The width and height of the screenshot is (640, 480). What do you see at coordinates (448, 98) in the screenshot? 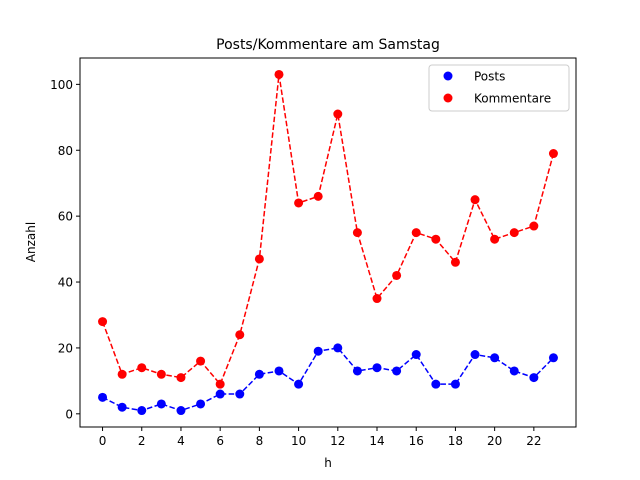
I see `legend-marker-kommentare` at bounding box center [448, 98].